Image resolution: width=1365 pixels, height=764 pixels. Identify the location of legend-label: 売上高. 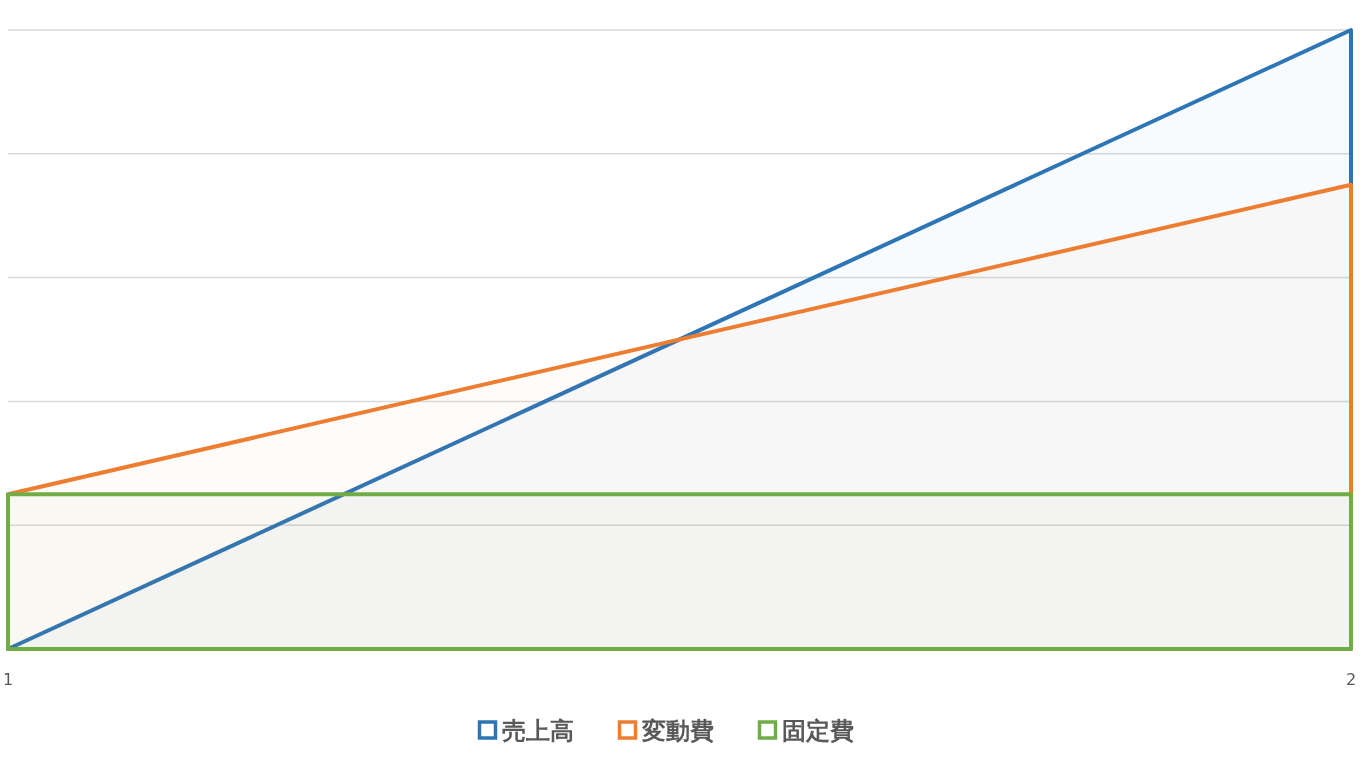
(537, 731).